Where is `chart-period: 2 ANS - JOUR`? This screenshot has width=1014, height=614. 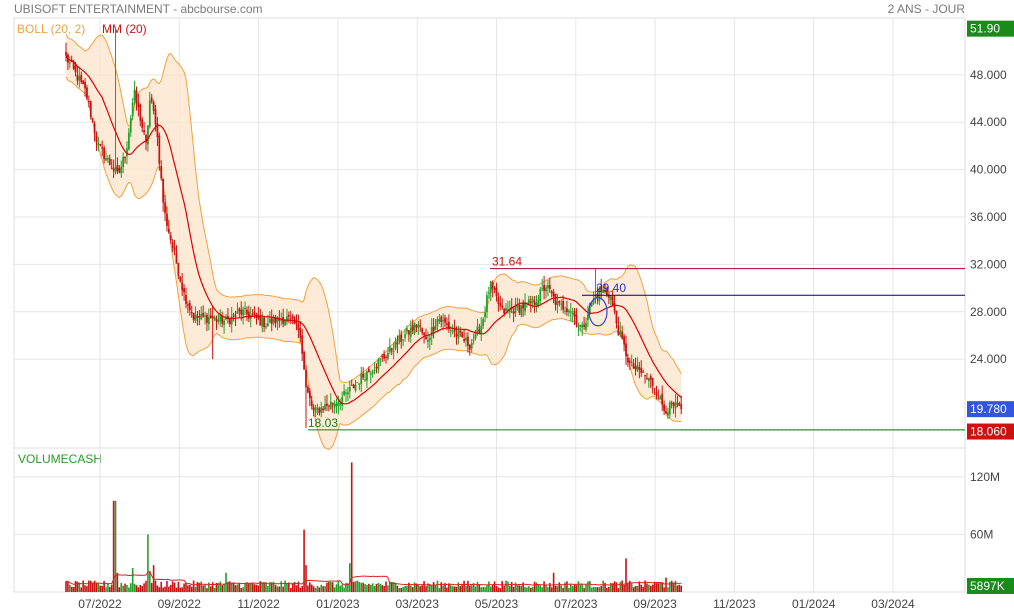 chart-period: 2 ANS - JOUR is located at coordinates (926, 9).